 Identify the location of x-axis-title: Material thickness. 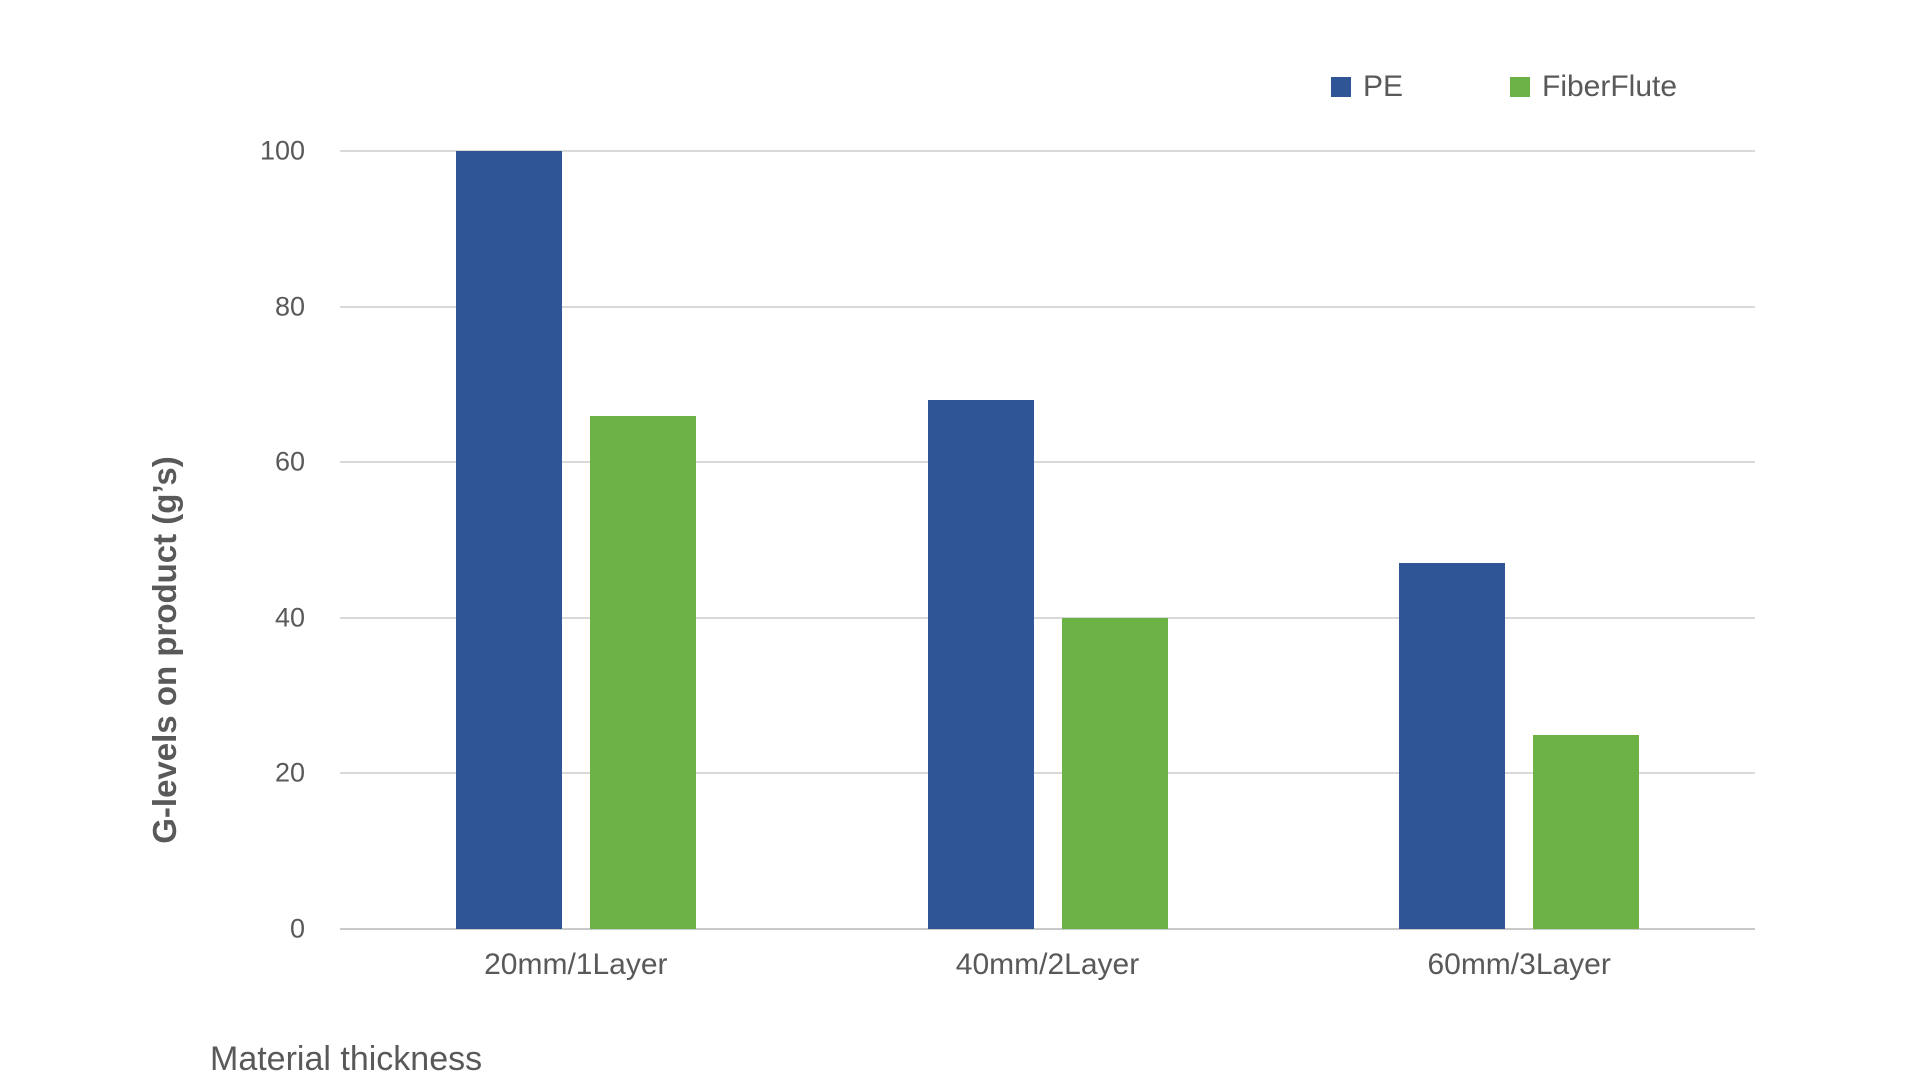
(346, 1059).